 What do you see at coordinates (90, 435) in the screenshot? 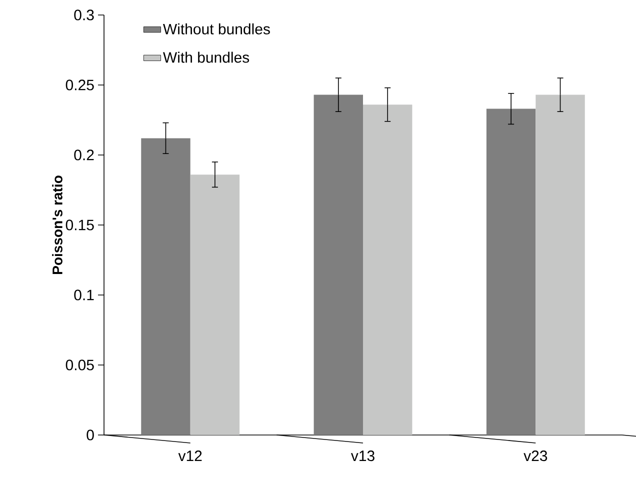
I see `y-tick-label: 0` at bounding box center [90, 435].